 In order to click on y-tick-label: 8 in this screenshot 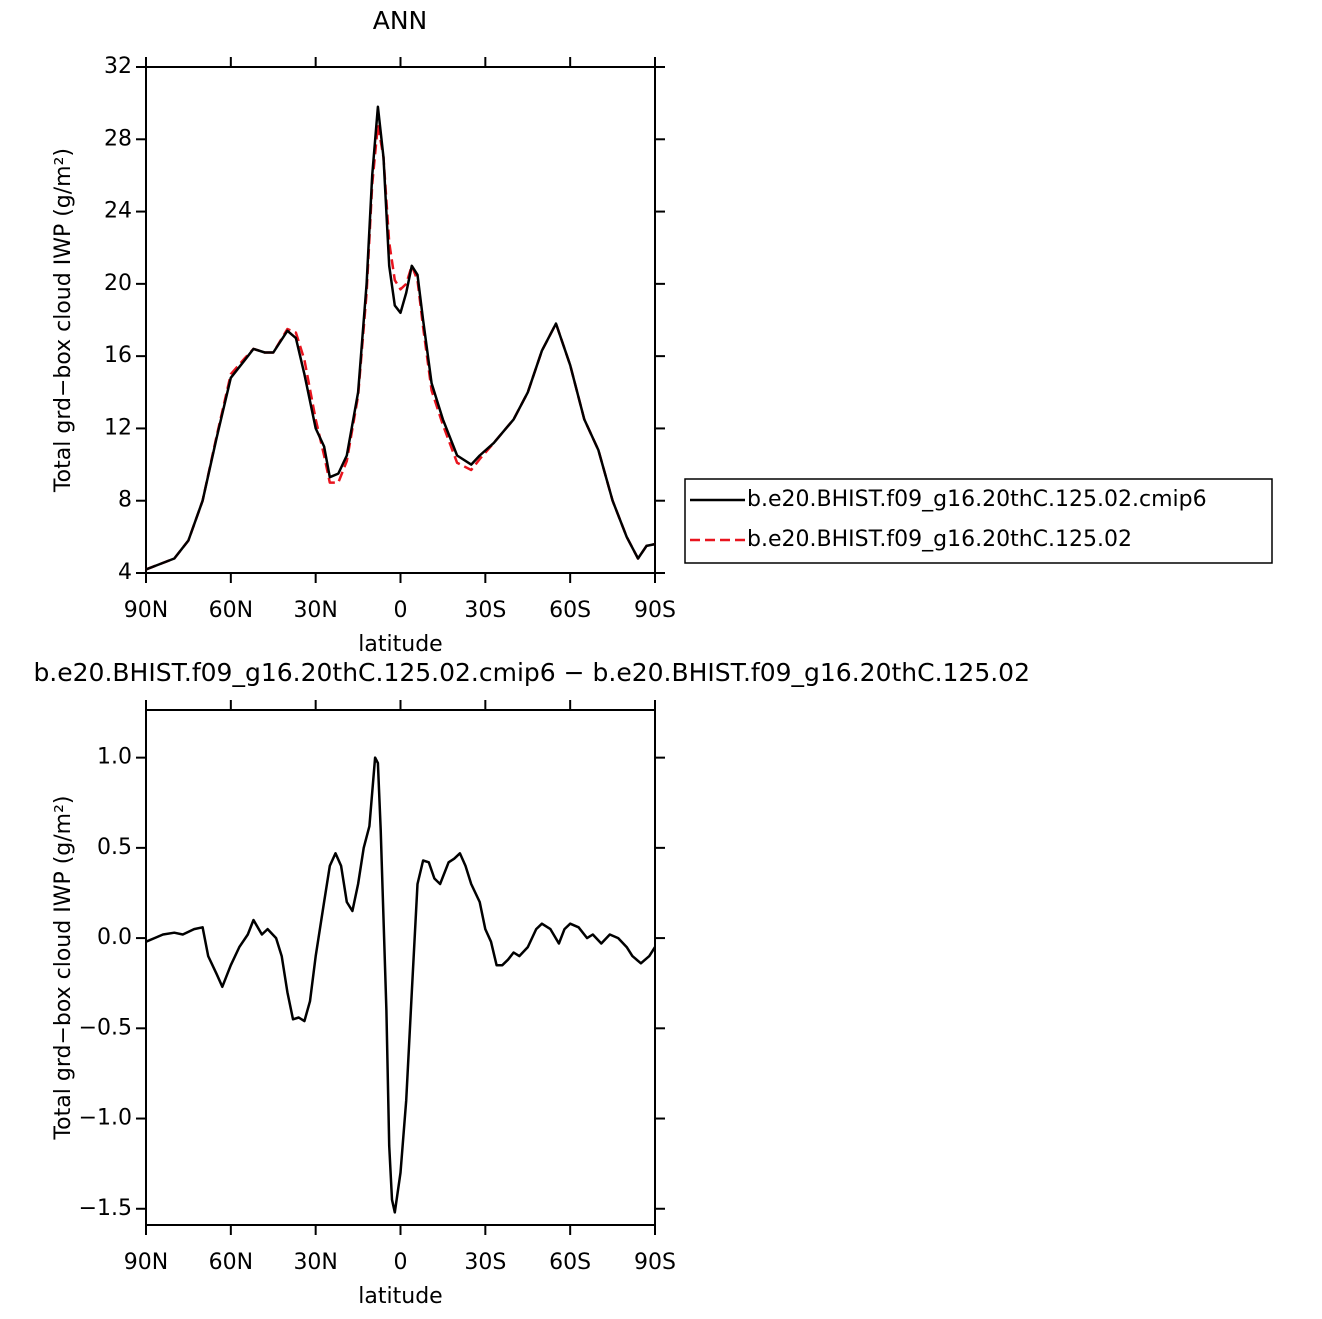, I will do `click(125, 500)`.